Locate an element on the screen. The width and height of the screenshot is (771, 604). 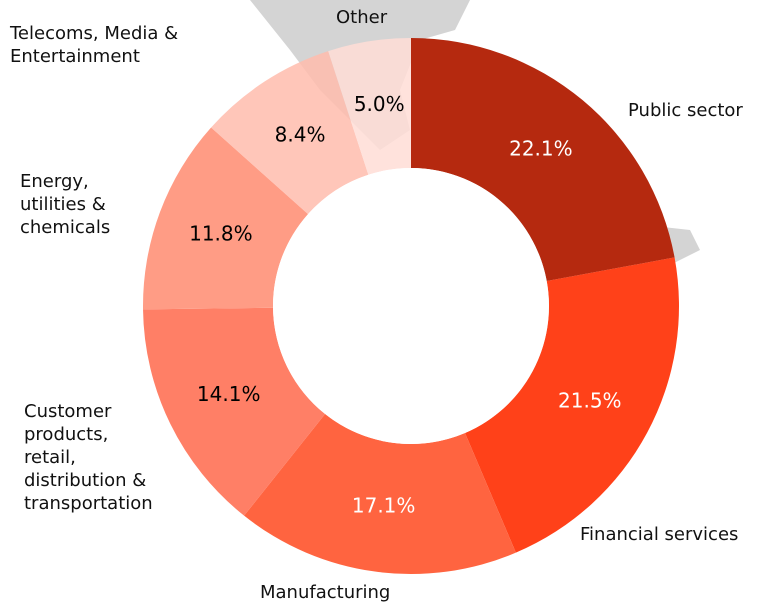
value-label: 21.5% is located at coordinates (590, 401).